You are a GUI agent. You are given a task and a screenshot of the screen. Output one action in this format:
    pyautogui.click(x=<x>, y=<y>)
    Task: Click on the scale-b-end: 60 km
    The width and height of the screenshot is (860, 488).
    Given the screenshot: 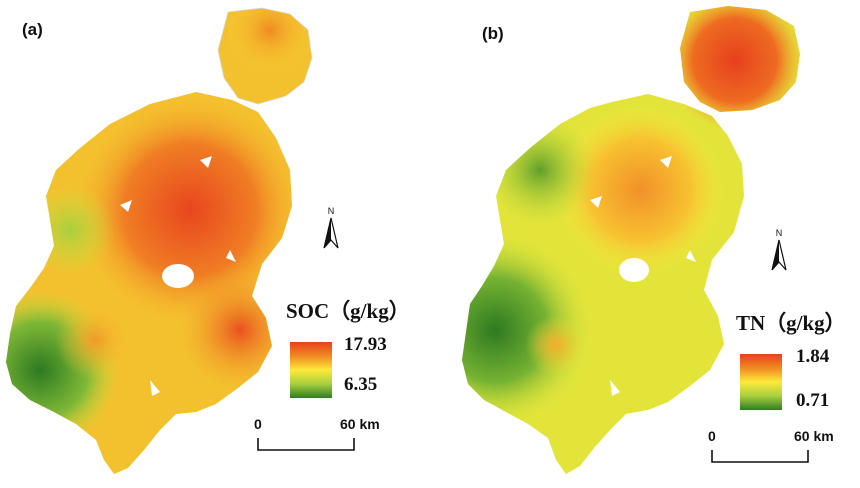 What is the action you would take?
    pyautogui.click(x=814, y=436)
    